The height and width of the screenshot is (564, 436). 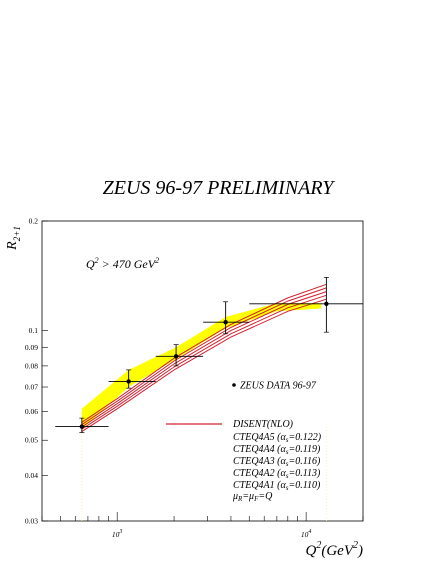 I want to click on theory-curve-cteq4a2, so click(x=204, y=362).